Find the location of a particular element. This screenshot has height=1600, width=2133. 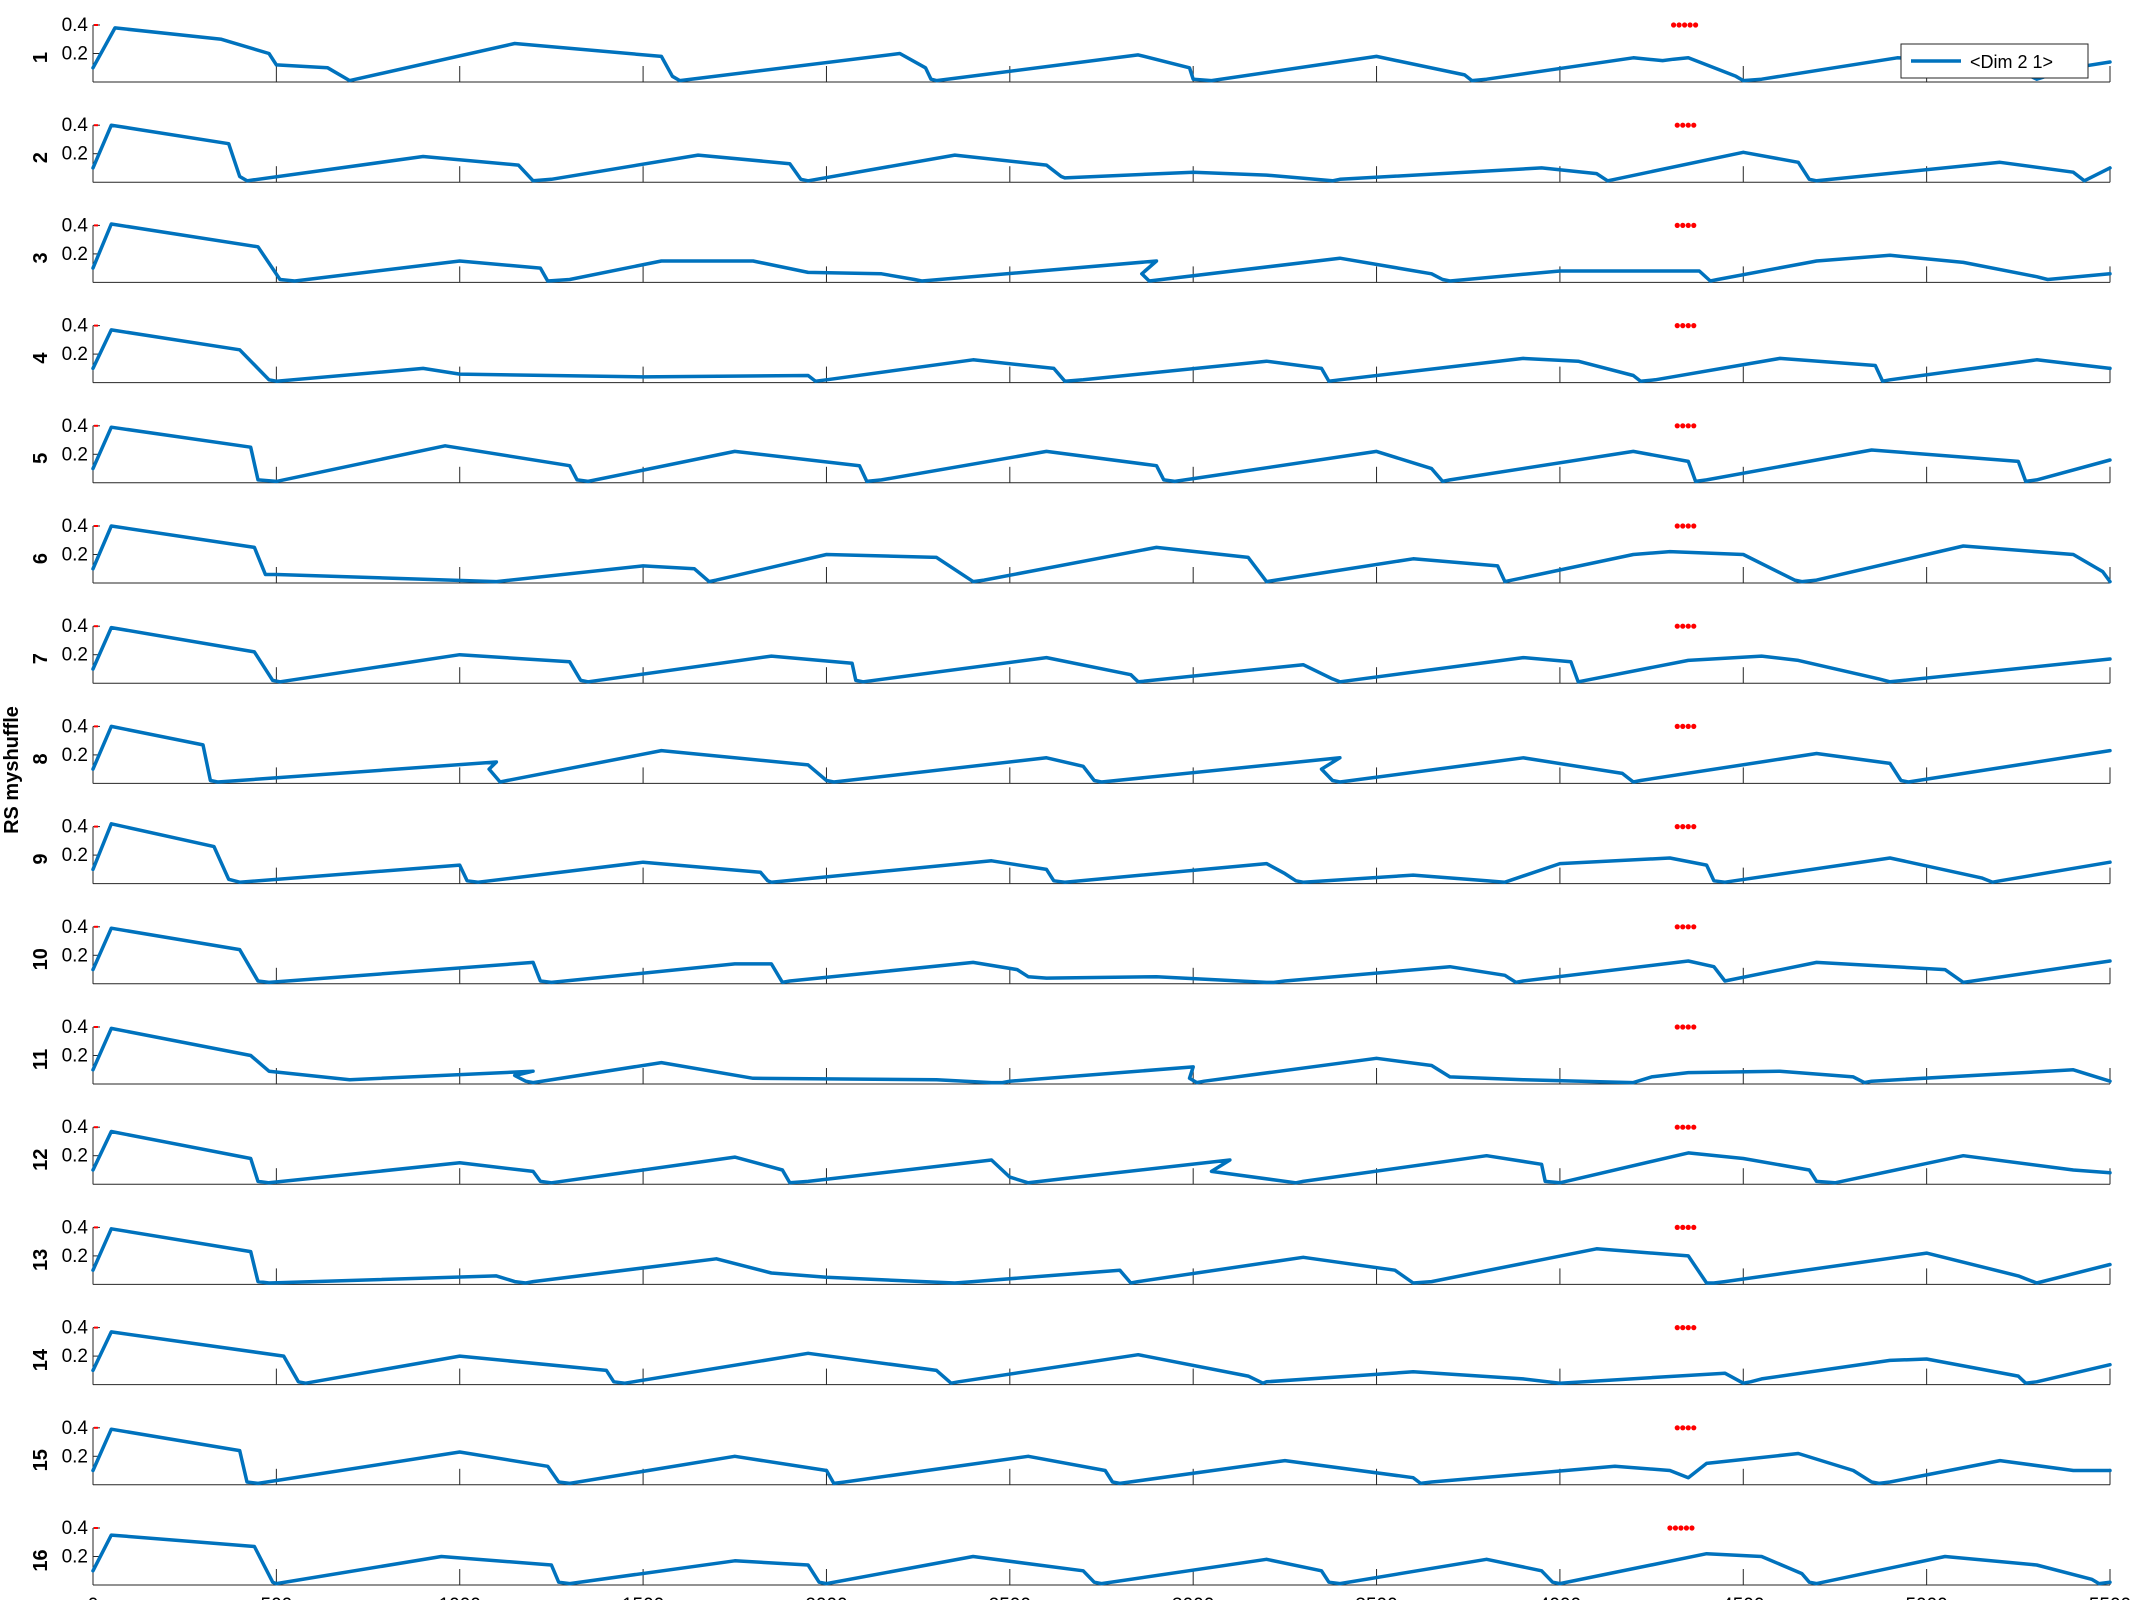

panel-label: 9 is located at coordinates (41, 859).